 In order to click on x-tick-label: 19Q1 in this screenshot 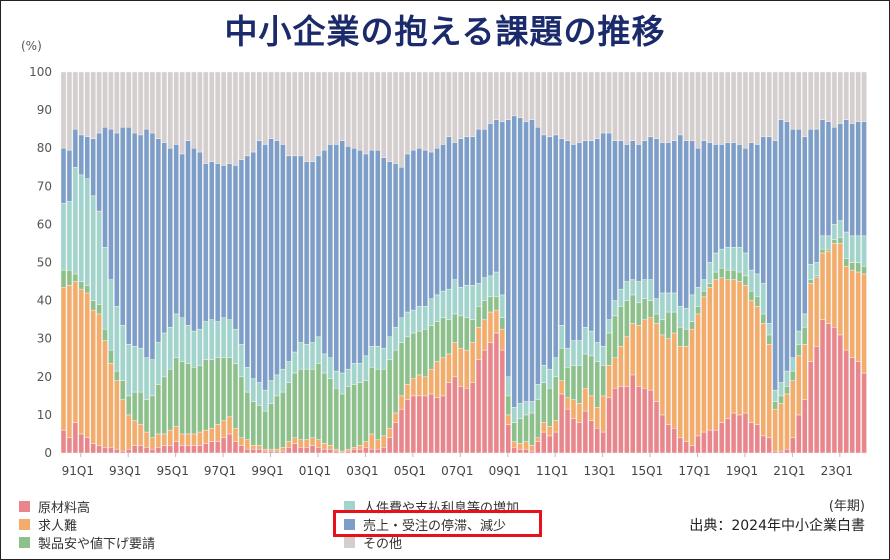, I will do `click(742, 471)`.